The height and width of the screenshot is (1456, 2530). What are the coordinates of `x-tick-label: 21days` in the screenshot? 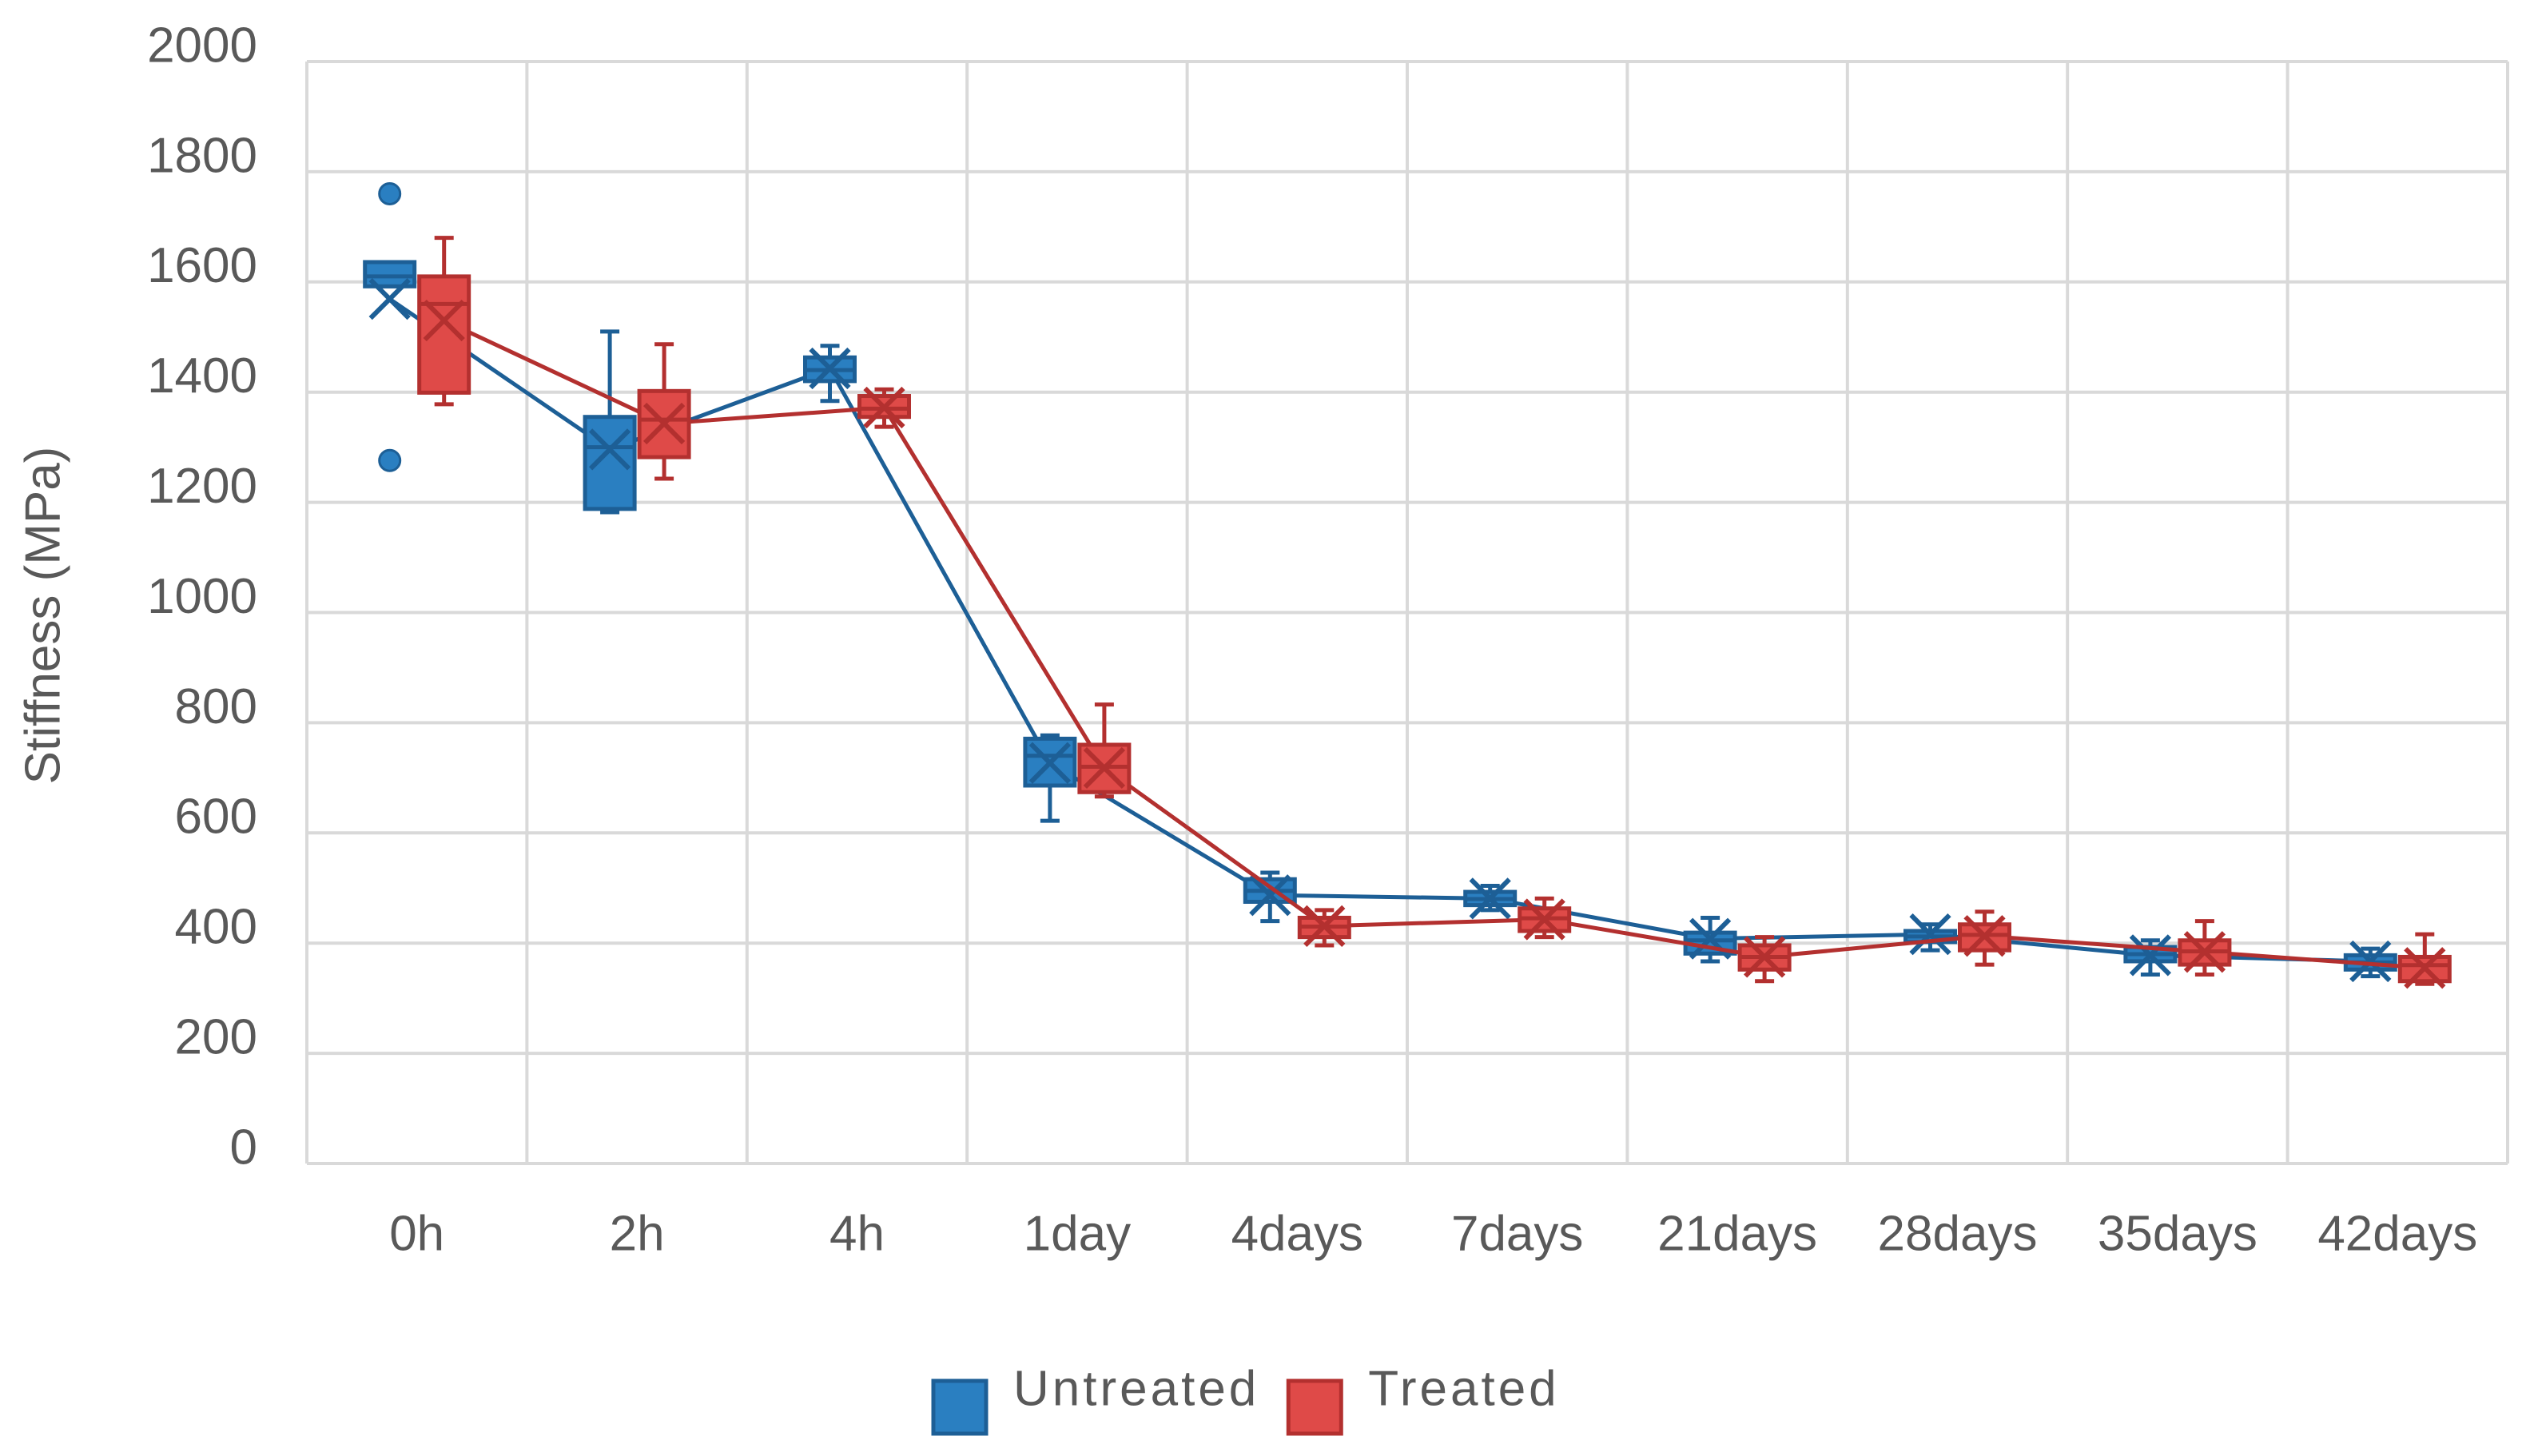 It's located at (1737, 1233).